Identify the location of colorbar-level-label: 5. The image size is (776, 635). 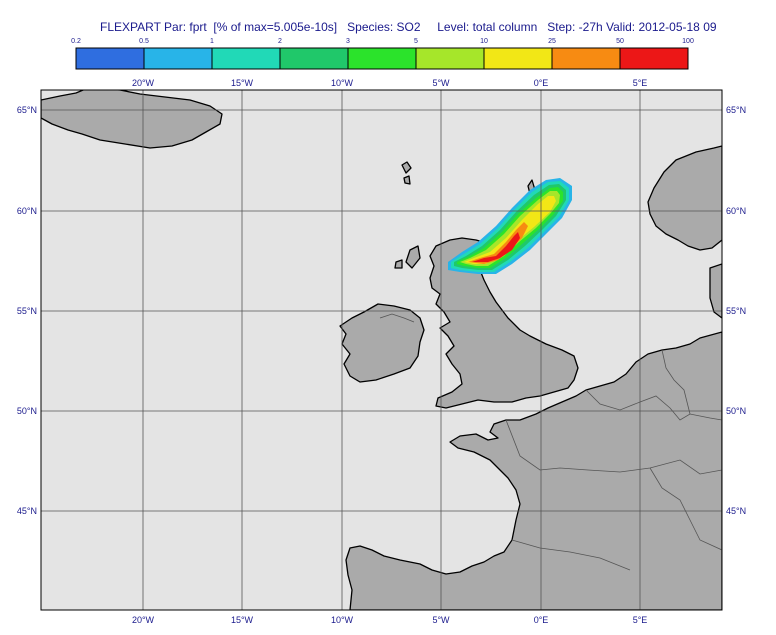
(416, 41).